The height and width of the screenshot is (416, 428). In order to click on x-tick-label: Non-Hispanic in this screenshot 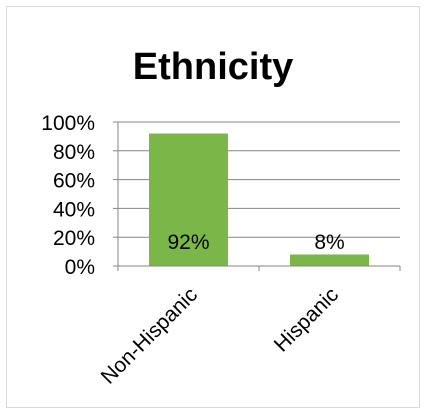, I will do `click(149, 335)`.